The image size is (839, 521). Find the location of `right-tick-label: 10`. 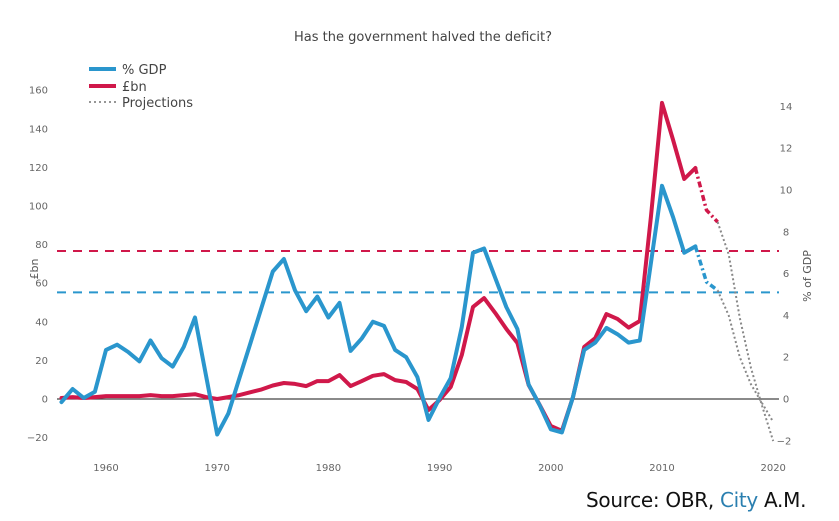

right-tick-label: 10 is located at coordinates (786, 191).